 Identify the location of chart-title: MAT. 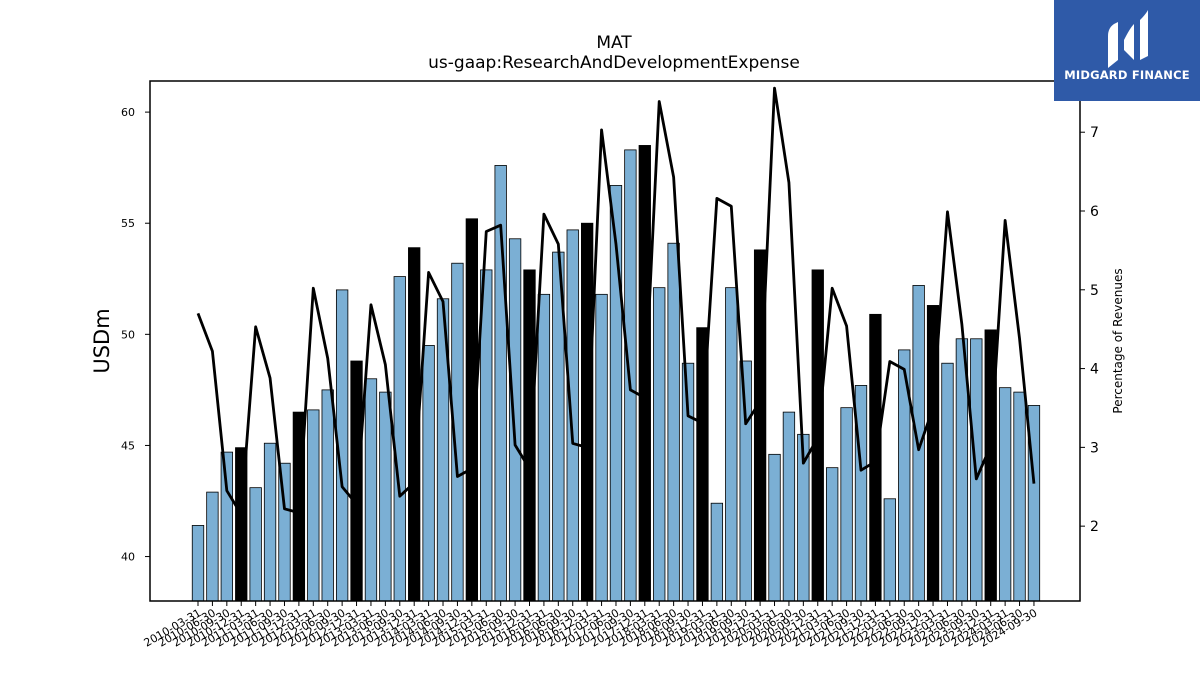
(614, 43).